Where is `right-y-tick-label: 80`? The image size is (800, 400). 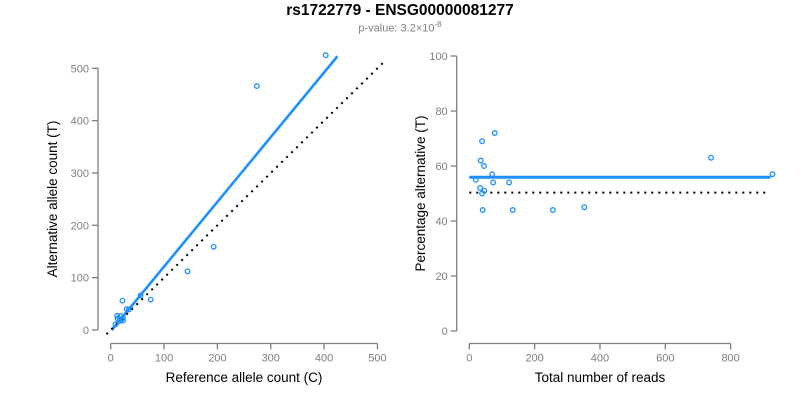
right-y-tick-label: 80 is located at coordinates (441, 112).